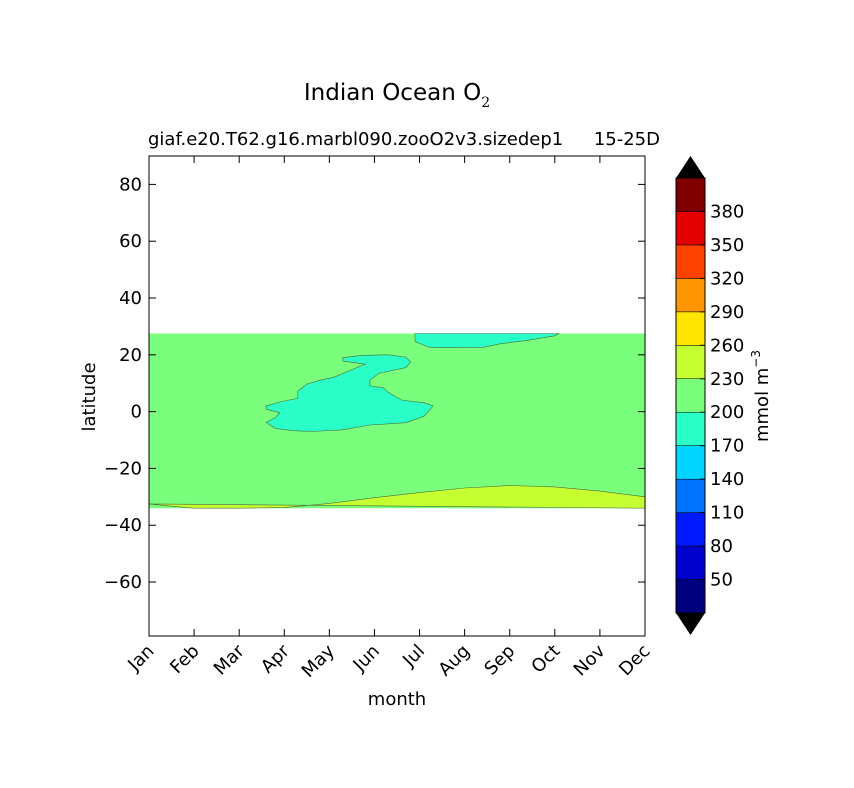  I want to click on x-tick-label: Nov, so click(590, 660).